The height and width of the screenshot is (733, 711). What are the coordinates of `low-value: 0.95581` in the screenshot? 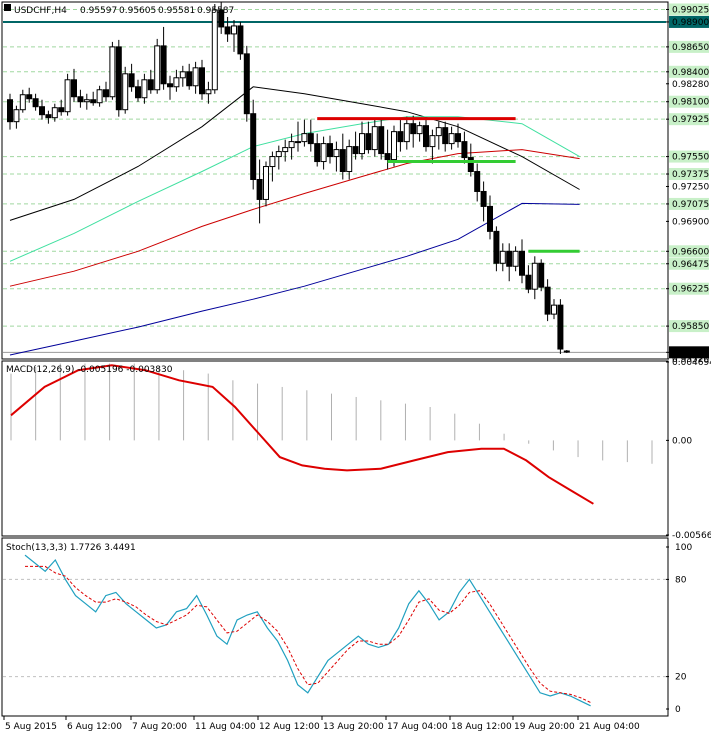 It's located at (176, 11).